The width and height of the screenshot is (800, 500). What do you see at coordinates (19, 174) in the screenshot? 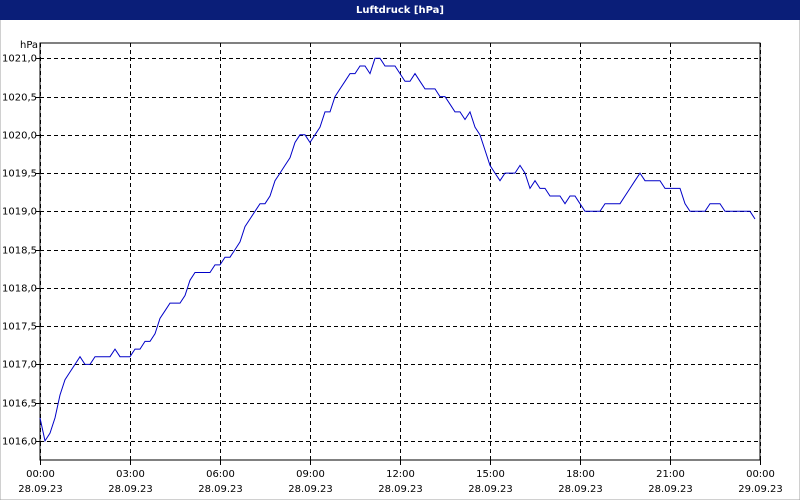
I see `y-tick-label: 1019,5` at bounding box center [19, 174].